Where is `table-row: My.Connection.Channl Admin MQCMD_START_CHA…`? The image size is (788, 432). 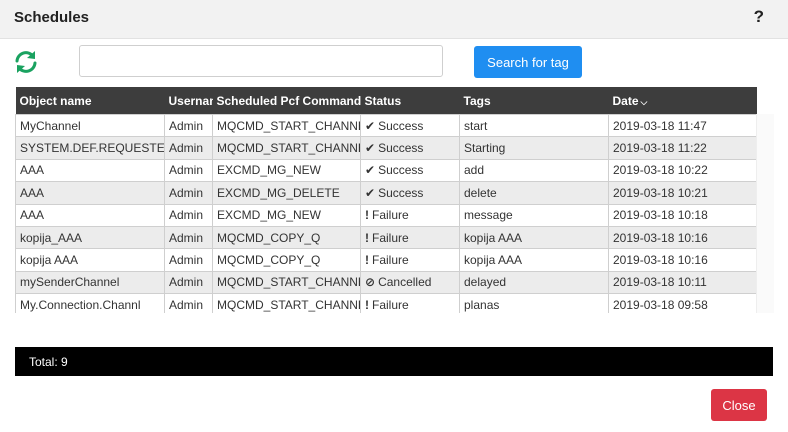 table-row: My.Connection.Channl Admin MQCMD_START_CHA… is located at coordinates (386, 303).